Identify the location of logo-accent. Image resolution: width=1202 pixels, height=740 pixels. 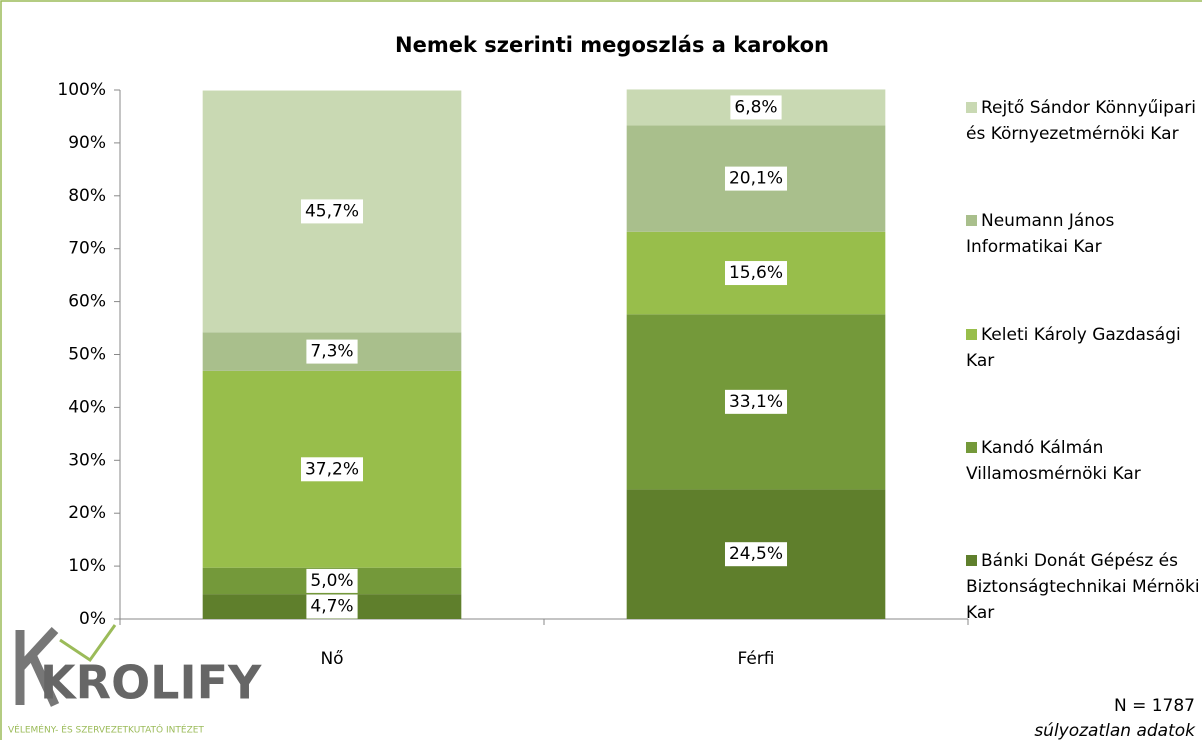
(88, 643).